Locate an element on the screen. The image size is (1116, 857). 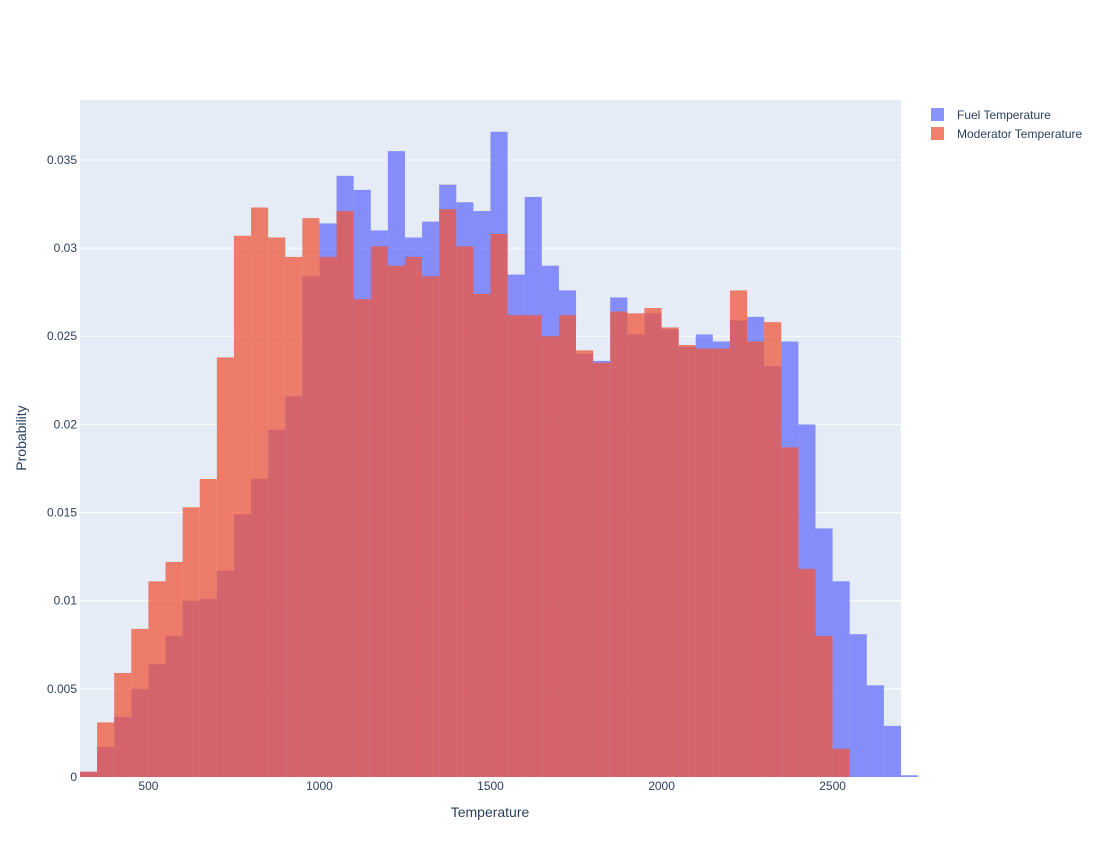
x-tick-label: 2000 is located at coordinates (661, 786).